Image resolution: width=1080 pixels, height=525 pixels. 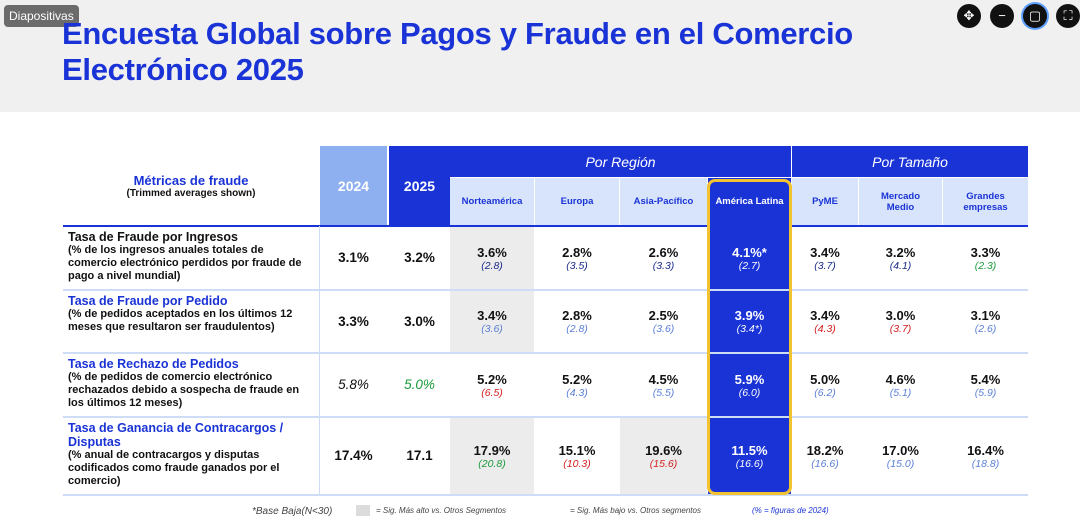 I want to click on table-cell: 2.6% (3.3), so click(x=663, y=258).